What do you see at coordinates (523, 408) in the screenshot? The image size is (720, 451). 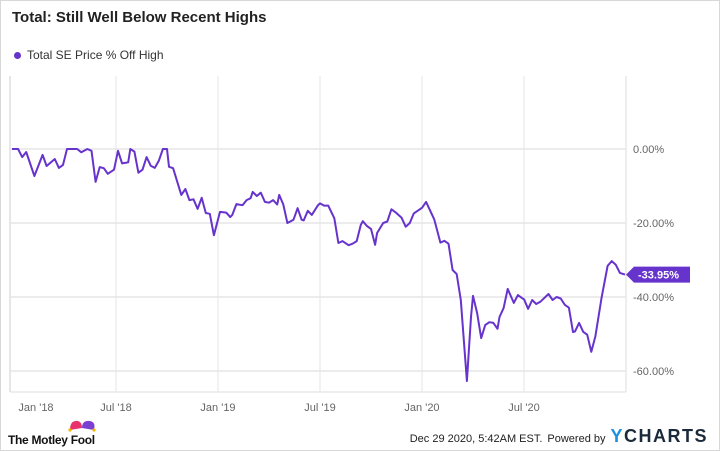 I see `x-tick-label: Jul '20` at bounding box center [523, 408].